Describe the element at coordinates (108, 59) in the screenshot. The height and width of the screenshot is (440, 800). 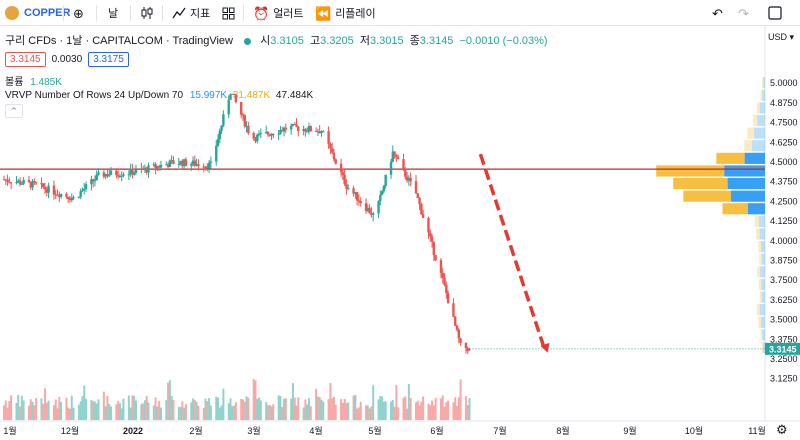
I see `buy-button: 3.3175` at that location.